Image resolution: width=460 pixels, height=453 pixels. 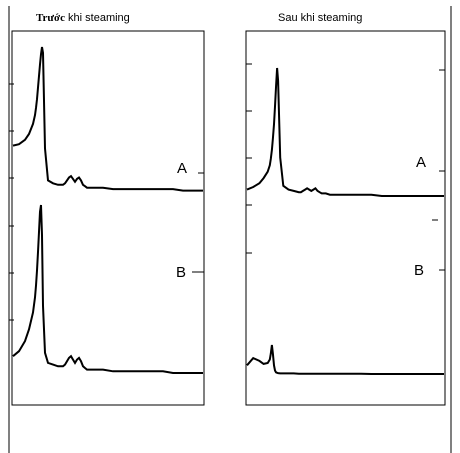 What do you see at coordinates (421, 162) in the screenshot?
I see `panel-after-label-a: A` at bounding box center [421, 162].